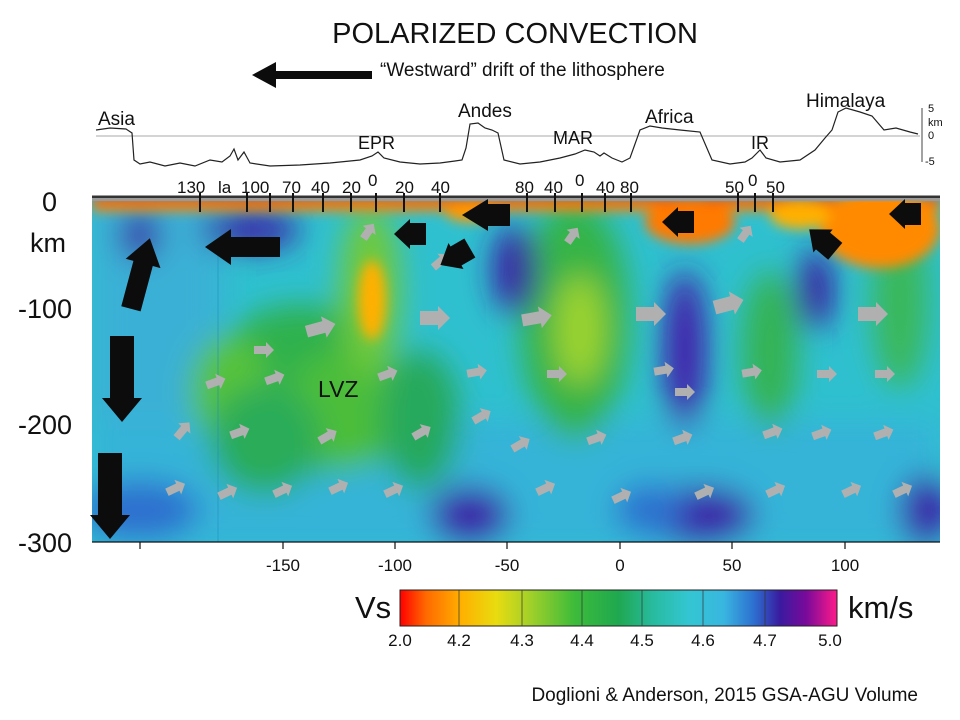  Describe the element at coordinates (45, 309) in the screenshot. I see `depth-tick-100: -100` at that location.